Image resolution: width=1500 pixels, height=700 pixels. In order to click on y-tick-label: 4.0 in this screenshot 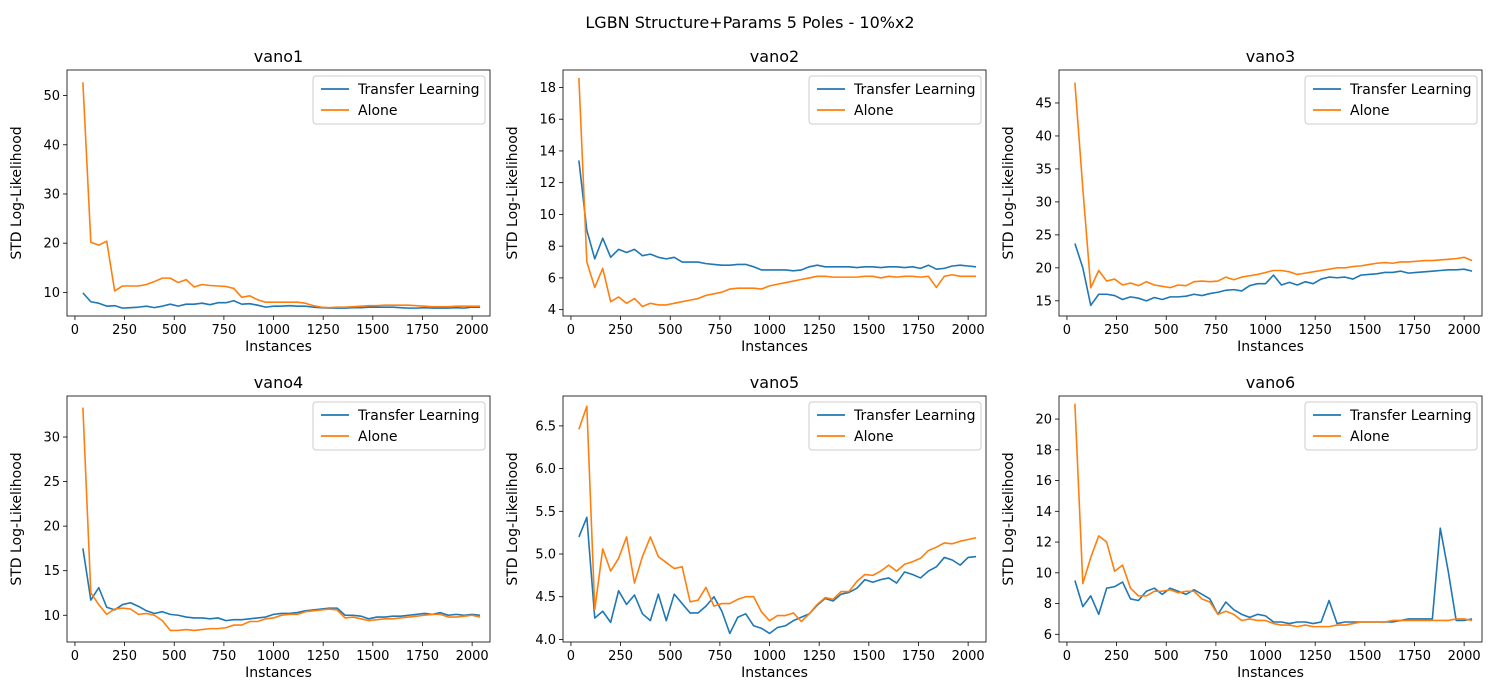, I will do `click(545, 640)`.